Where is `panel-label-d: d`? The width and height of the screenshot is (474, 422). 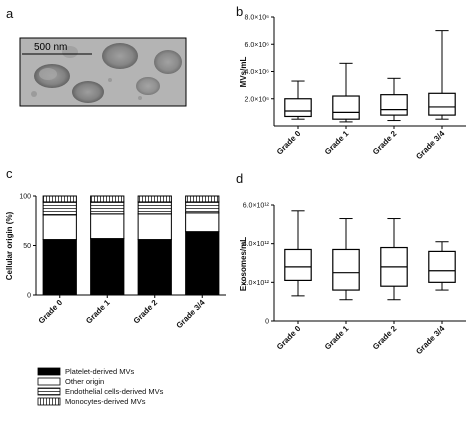 panel-label-d: d is located at coordinates (239, 178).